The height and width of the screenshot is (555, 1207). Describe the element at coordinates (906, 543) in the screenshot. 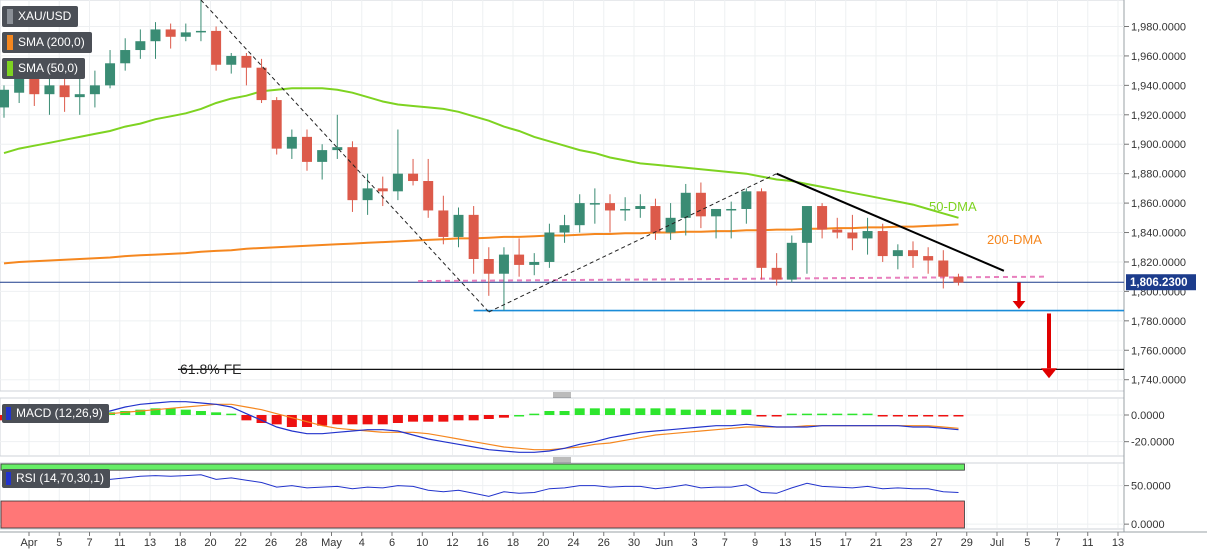

I see `x-tick-label: 23` at that location.